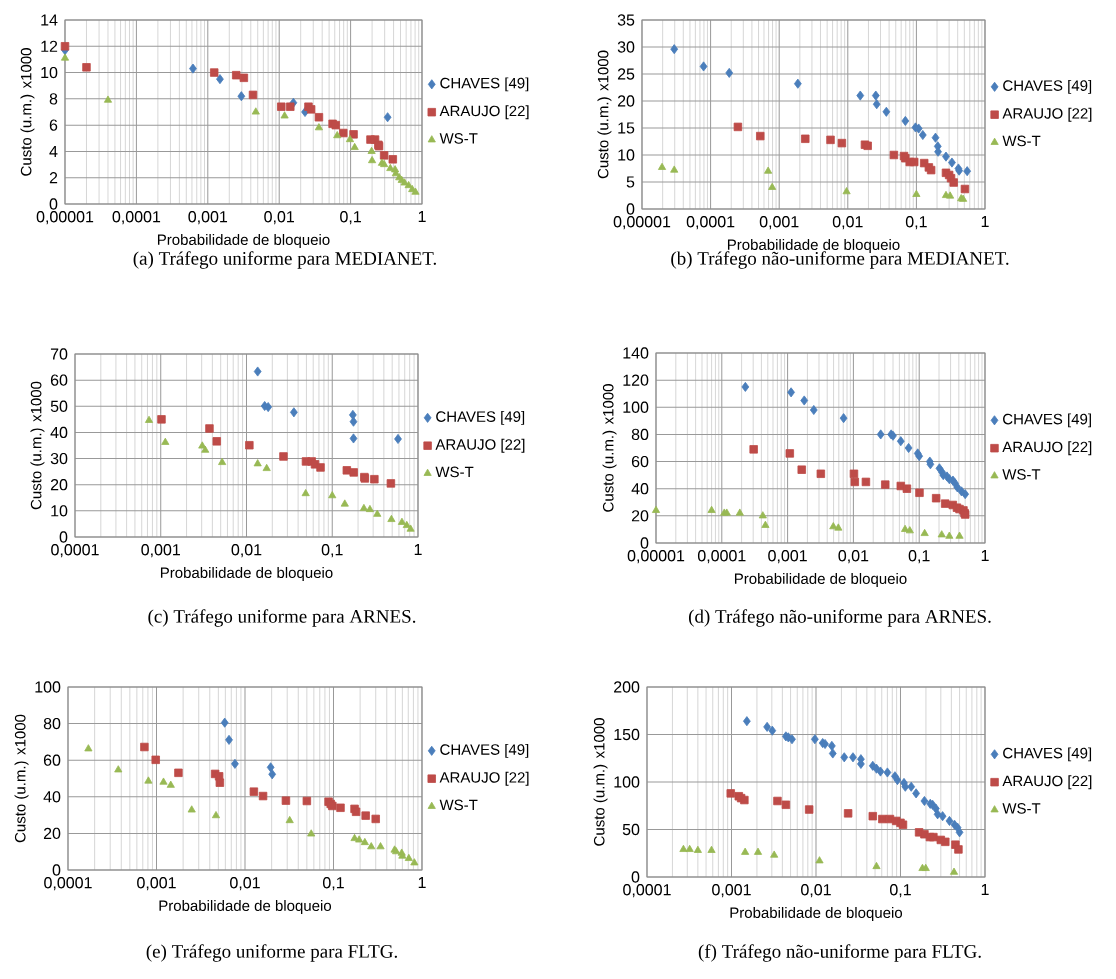 Image resolution: width=1116 pixels, height=979 pixels. What do you see at coordinates (53, 99) in the screenshot?
I see `y-tick-label: 8` at bounding box center [53, 99].